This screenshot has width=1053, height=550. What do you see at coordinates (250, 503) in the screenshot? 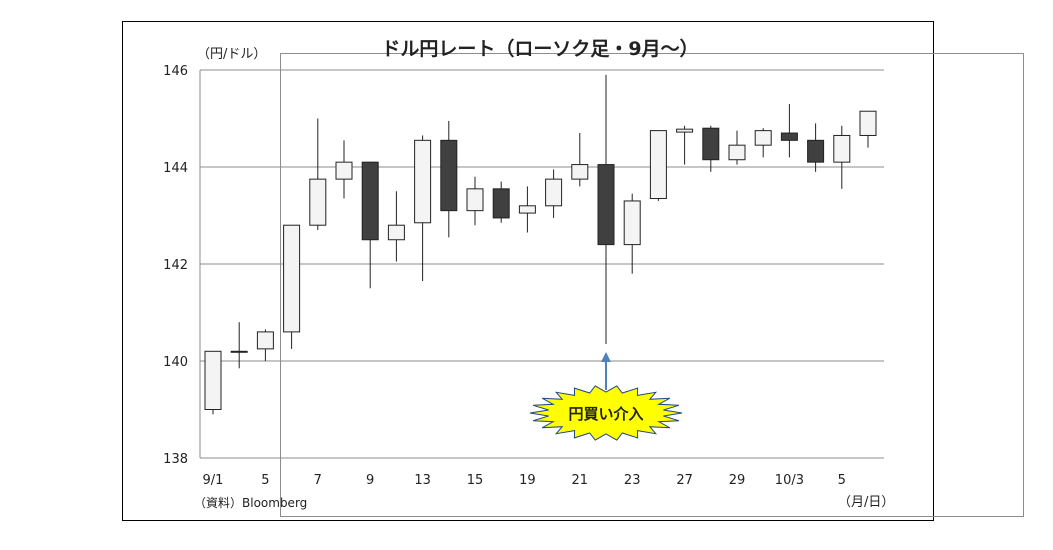
I see `source-note: （資料）Bloomberg` at bounding box center [250, 503].